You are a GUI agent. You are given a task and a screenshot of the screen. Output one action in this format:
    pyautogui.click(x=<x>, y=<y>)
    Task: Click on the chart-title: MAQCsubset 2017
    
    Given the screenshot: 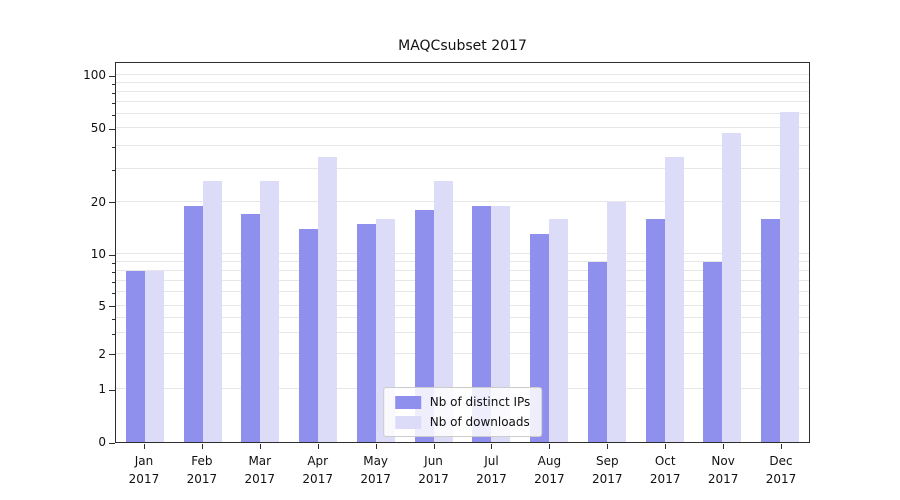 What is the action you would take?
    pyautogui.click(x=462, y=46)
    